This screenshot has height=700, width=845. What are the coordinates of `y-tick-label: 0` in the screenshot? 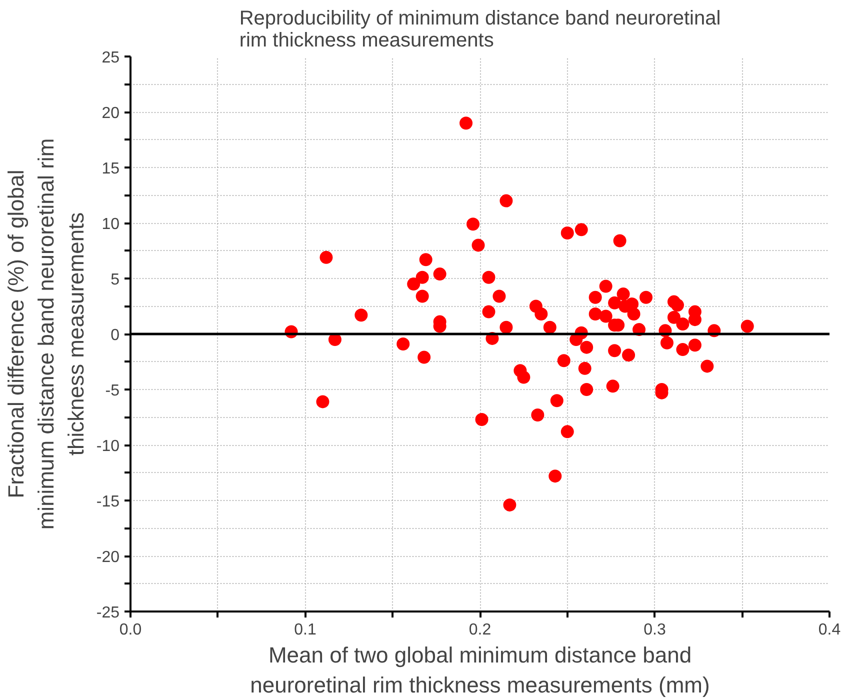 It's located at (115, 335).